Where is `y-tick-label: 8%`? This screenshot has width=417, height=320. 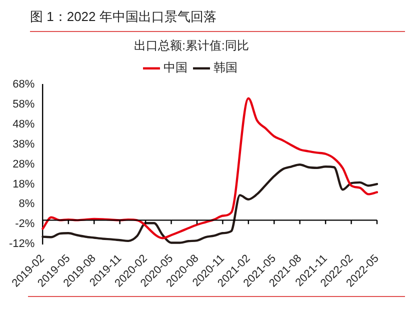 y-tick-label: 8% is located at coordinates (26, 204).